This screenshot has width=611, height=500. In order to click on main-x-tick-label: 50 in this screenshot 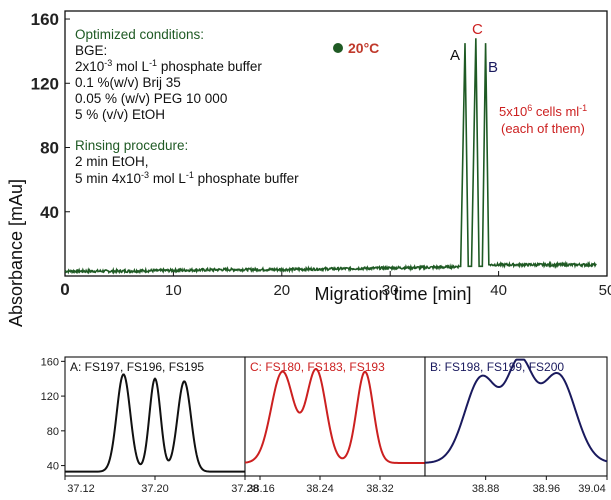, I will do `click(605, 290)`.